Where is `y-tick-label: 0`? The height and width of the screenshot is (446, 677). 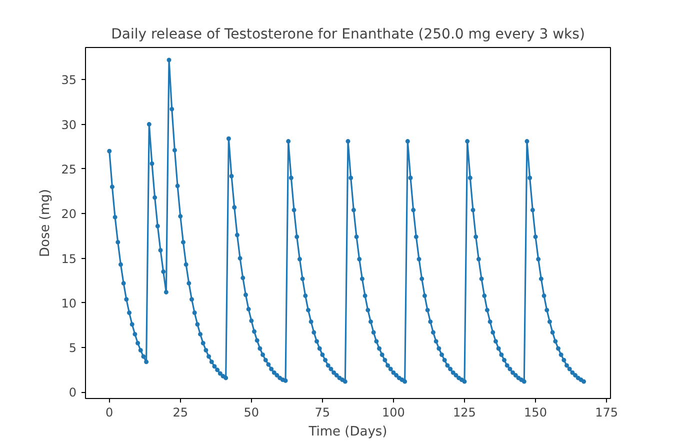 y-tick-label: 0 is located at coordinates (72, 393).